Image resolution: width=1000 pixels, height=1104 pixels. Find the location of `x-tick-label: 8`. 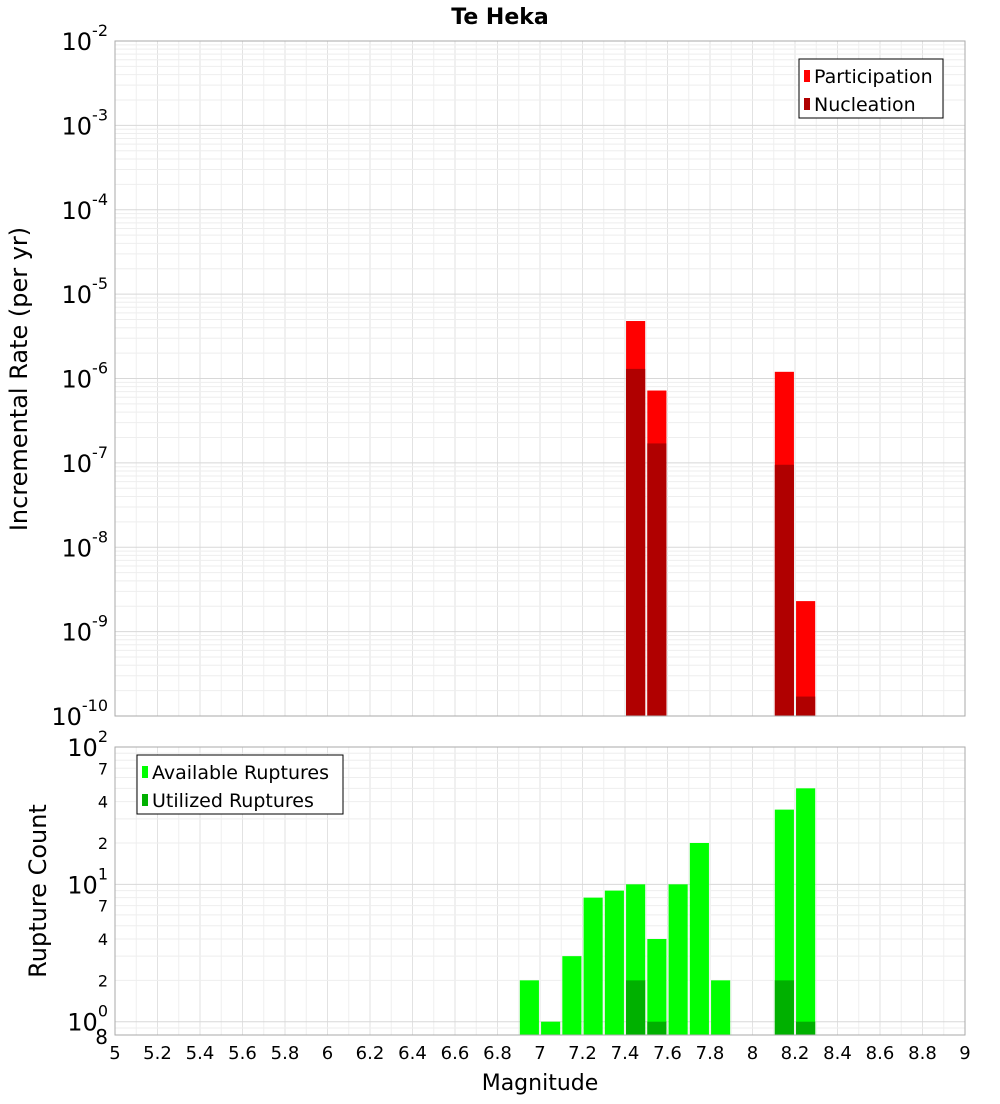

x-tick-label: 8 is located at coordinates (752, 1053).